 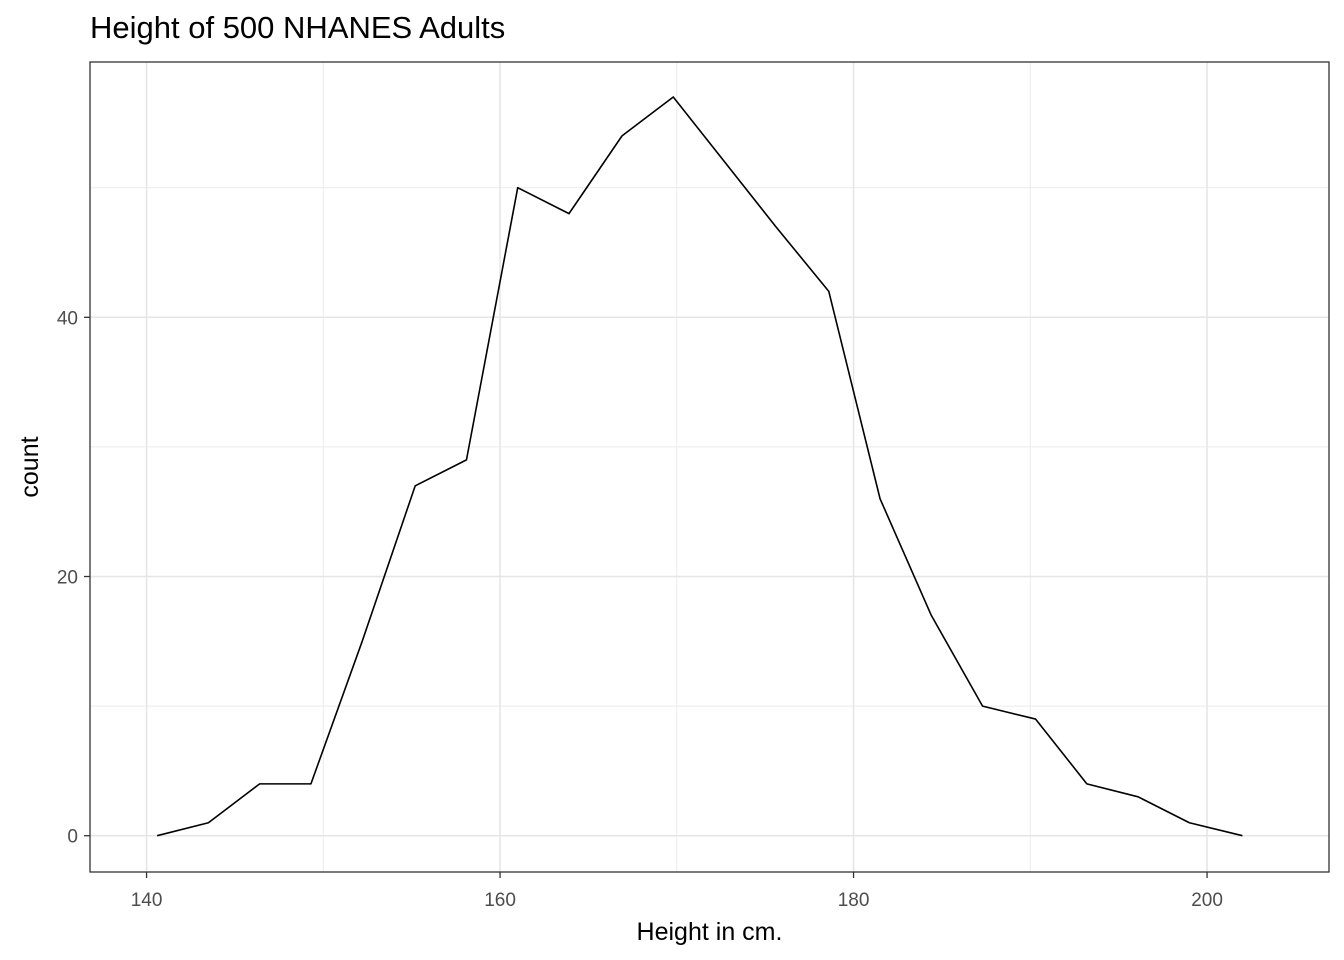 What do you see at coordinates (298, 27) in the screenshot?
I see `chart-title: Height of 500 NHANES Adults` at bounding box center [298, 27].